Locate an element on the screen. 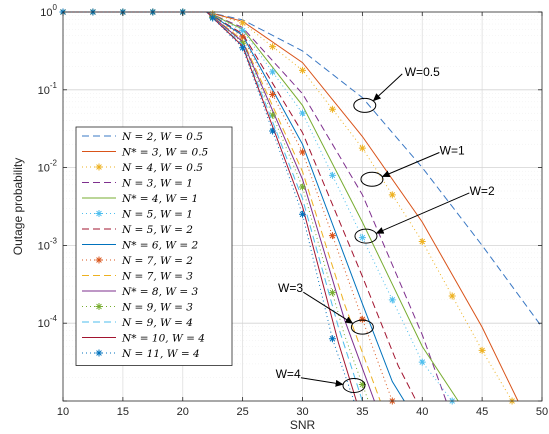 Image resolution: width=549 pixels, height=434 pixels. legend-item: N* = 6, W = 2 is located at coordinates (140, 246).